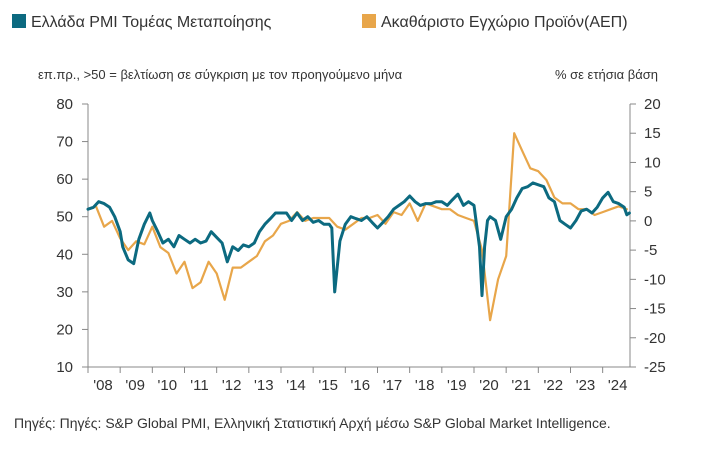 This screenshot has height=460, width=707. I want to click on x-tick-label: '22, so click(554, 385).